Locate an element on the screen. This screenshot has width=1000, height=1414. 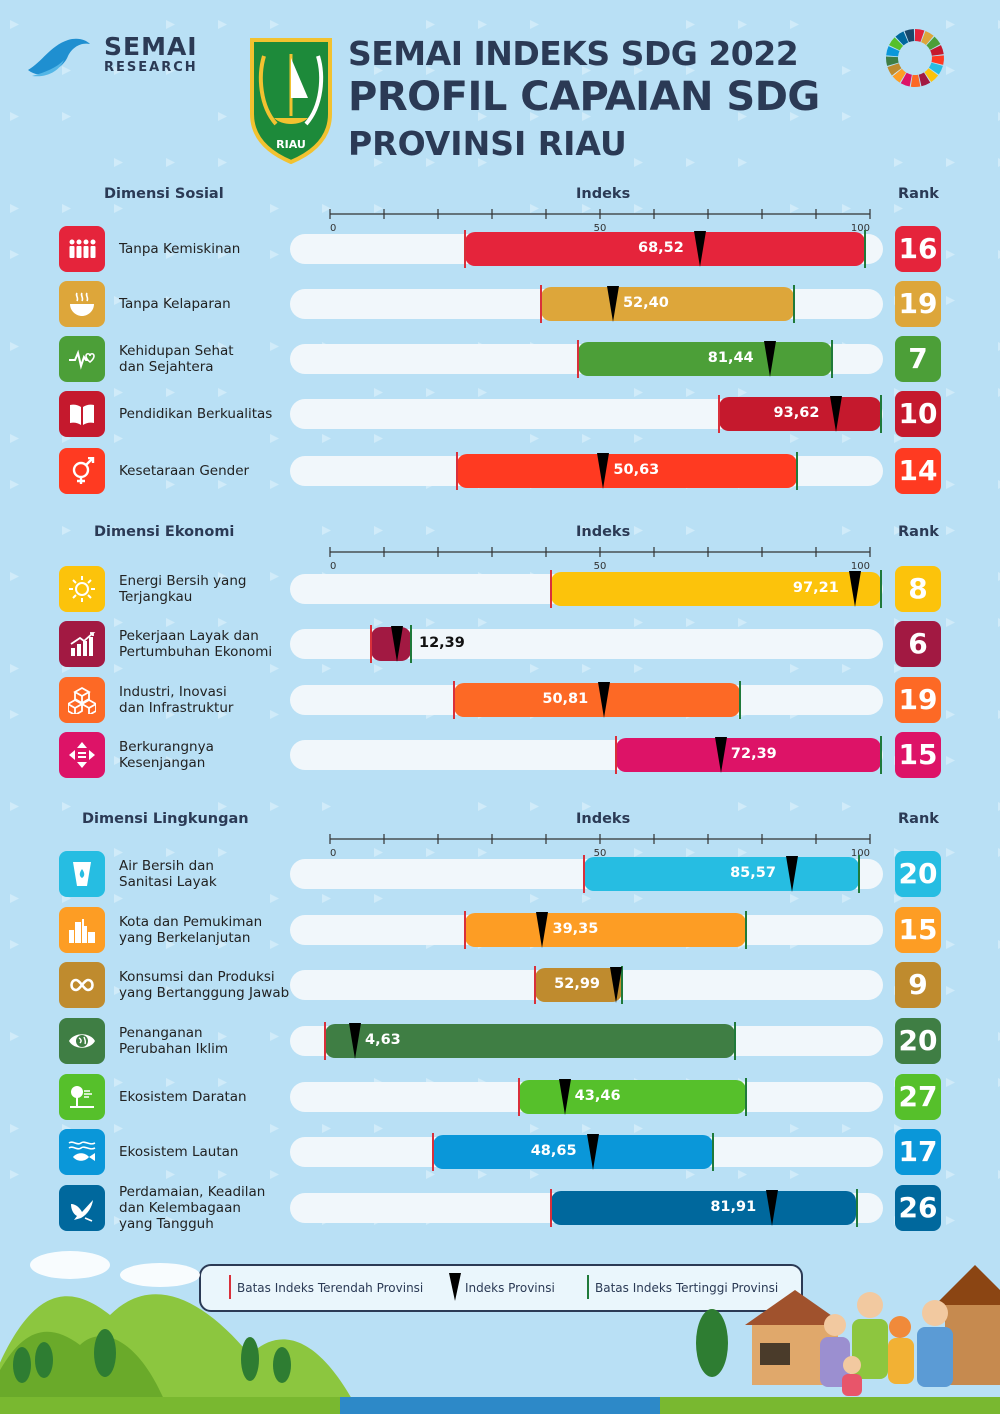
dove-icon is located at coordinates (82, 1211).